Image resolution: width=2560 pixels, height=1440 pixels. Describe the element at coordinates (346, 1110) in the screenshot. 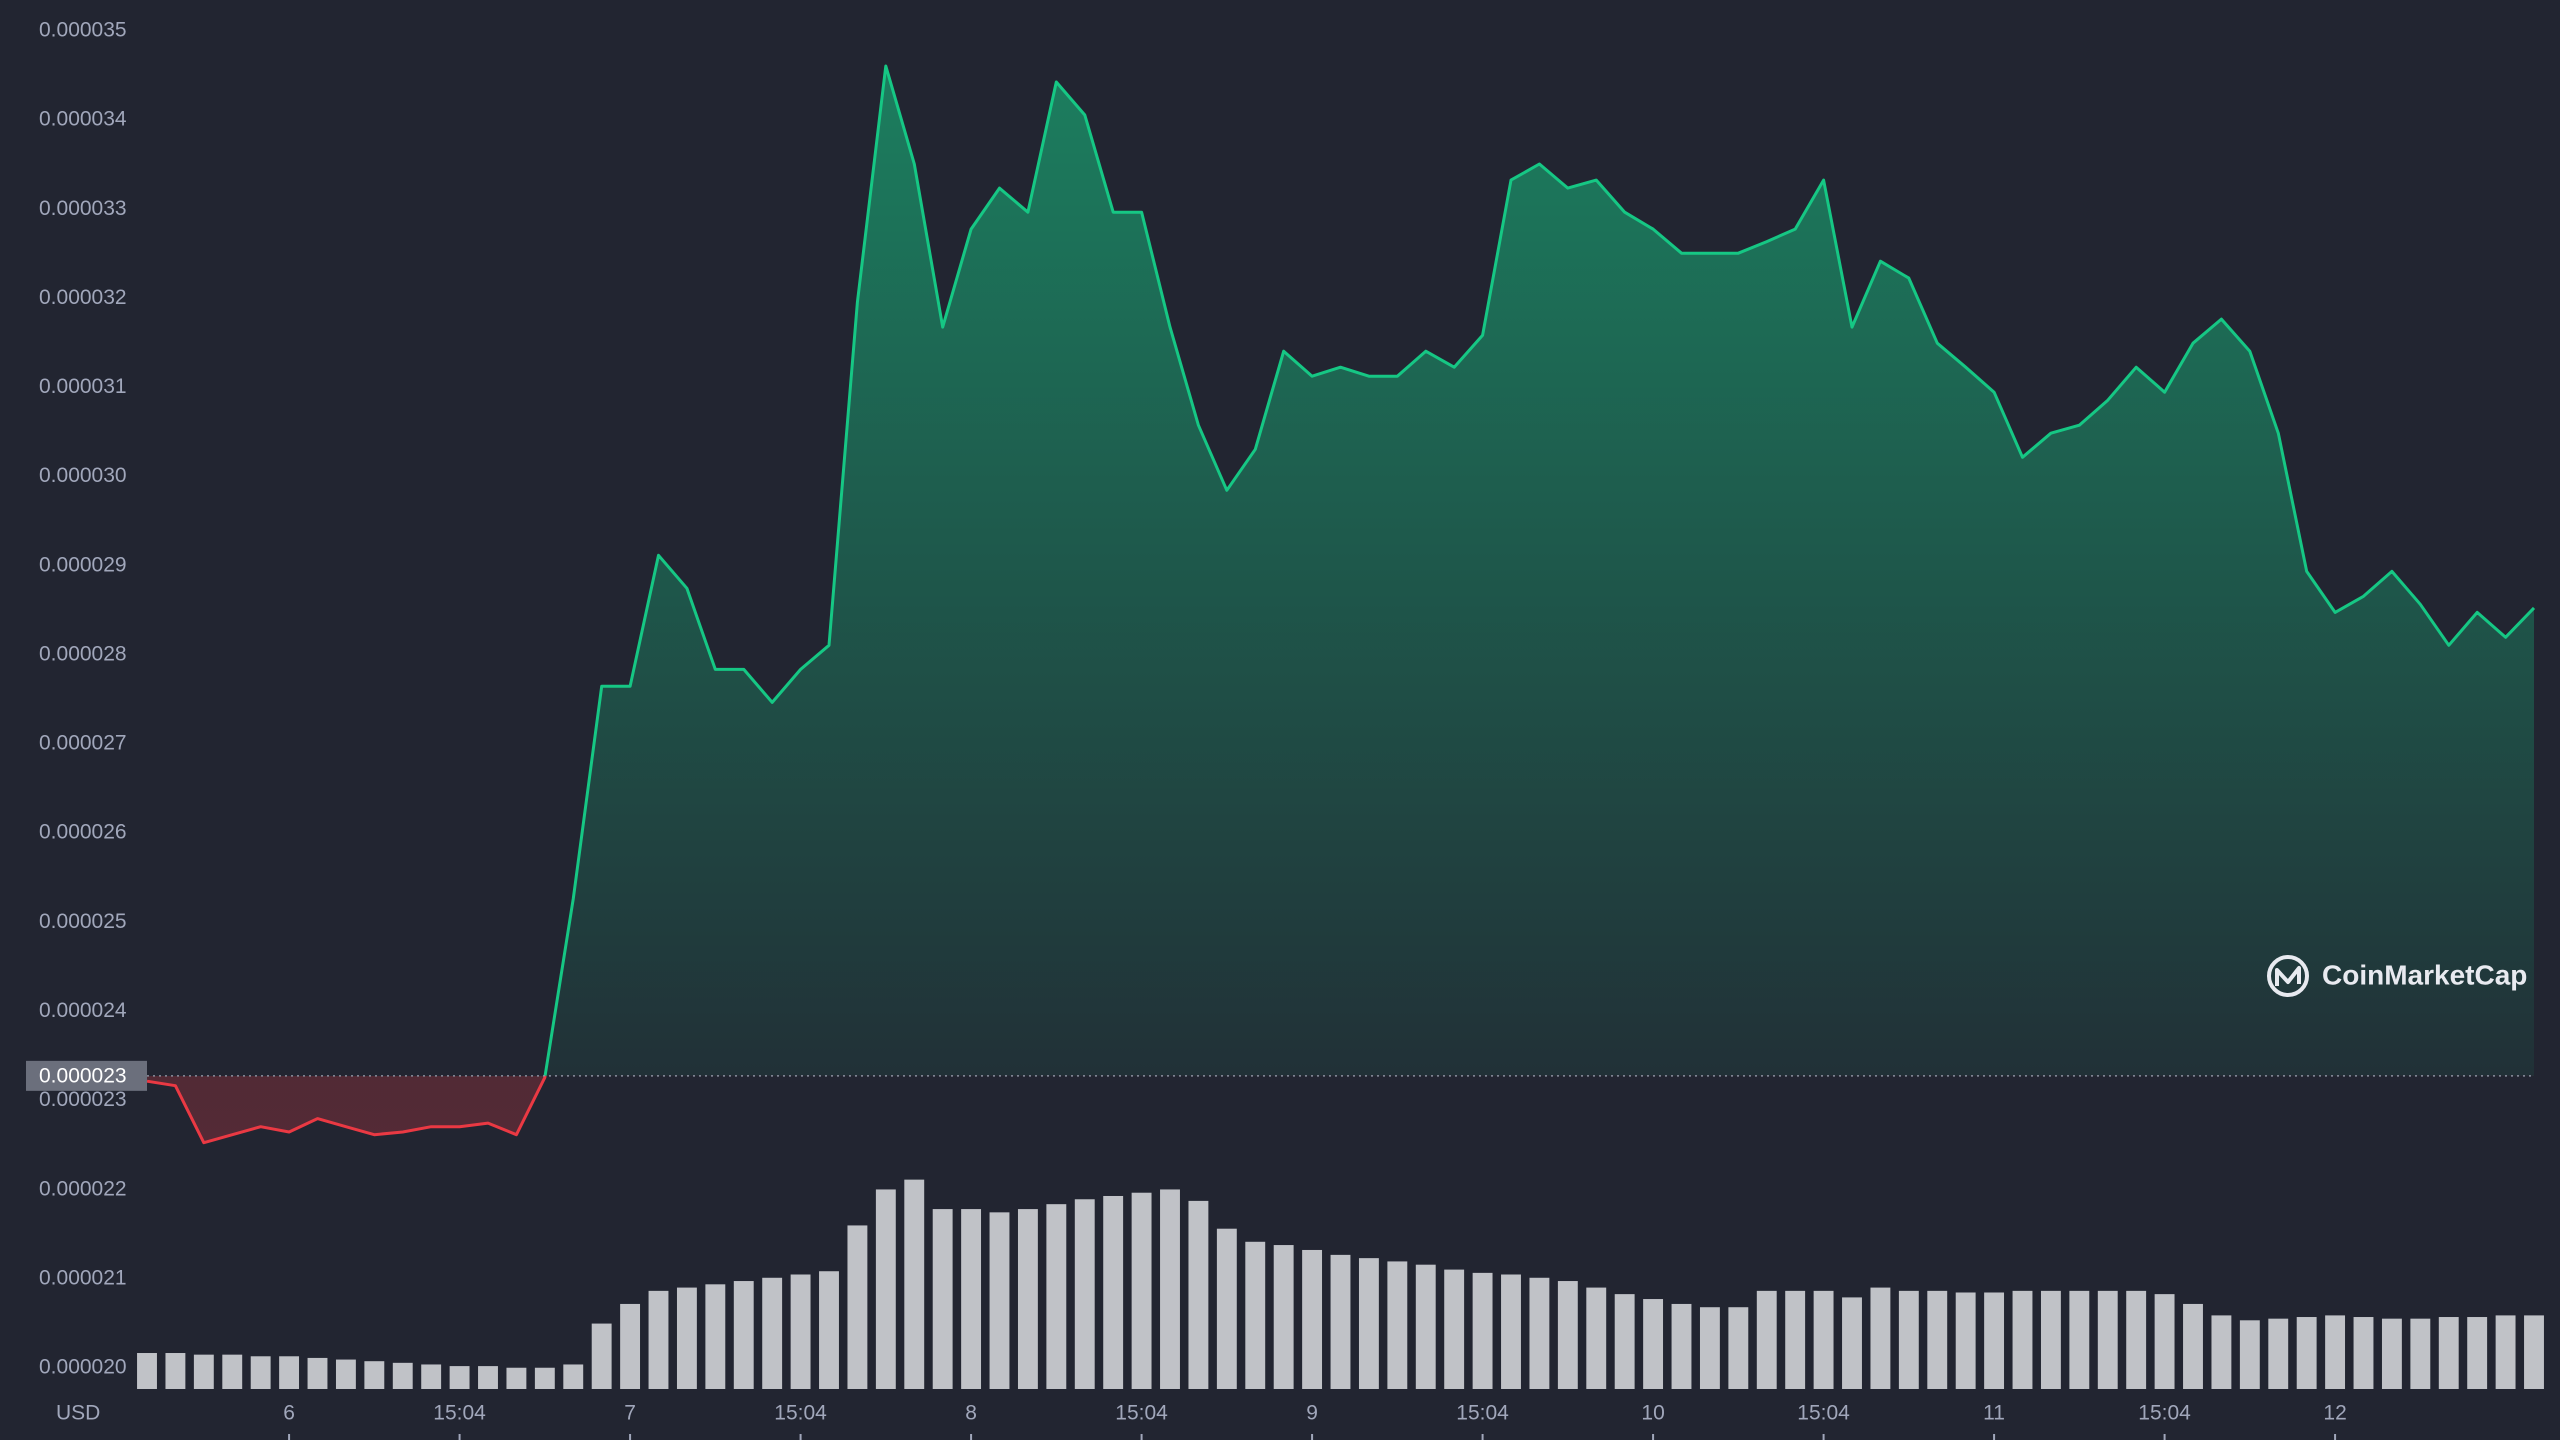

I see `price-line-down` at that location.